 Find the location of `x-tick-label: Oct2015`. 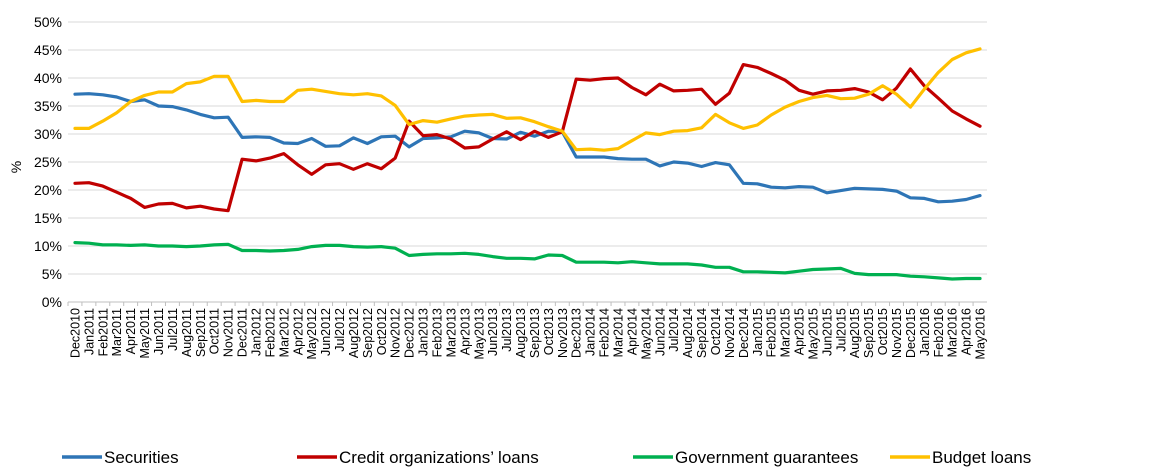

x-tick-label: Oct2015 is located at coordinates (883, 331).